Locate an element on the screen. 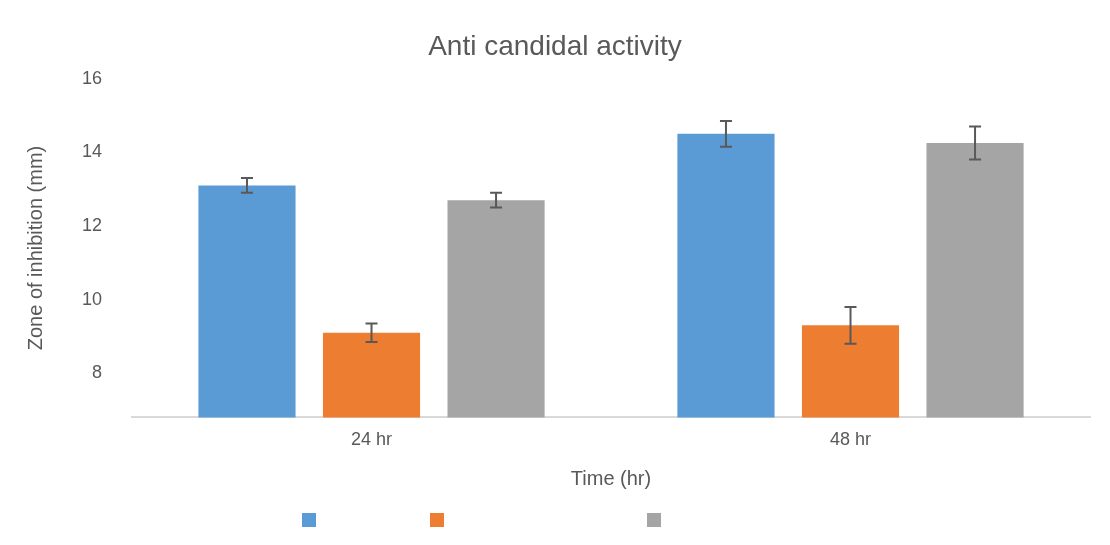 This screenshot has width=1110, height=545. y-tick-label: 8 is located at coordinates (97, 372).